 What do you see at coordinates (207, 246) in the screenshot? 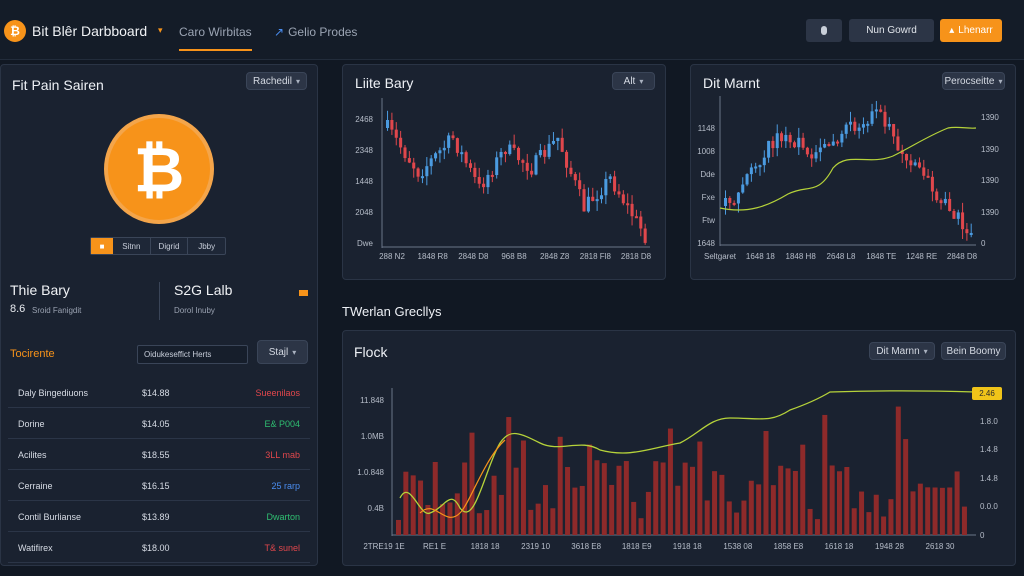
I see `coin-tab-3: Jbby` at bounding box center [207, 246].